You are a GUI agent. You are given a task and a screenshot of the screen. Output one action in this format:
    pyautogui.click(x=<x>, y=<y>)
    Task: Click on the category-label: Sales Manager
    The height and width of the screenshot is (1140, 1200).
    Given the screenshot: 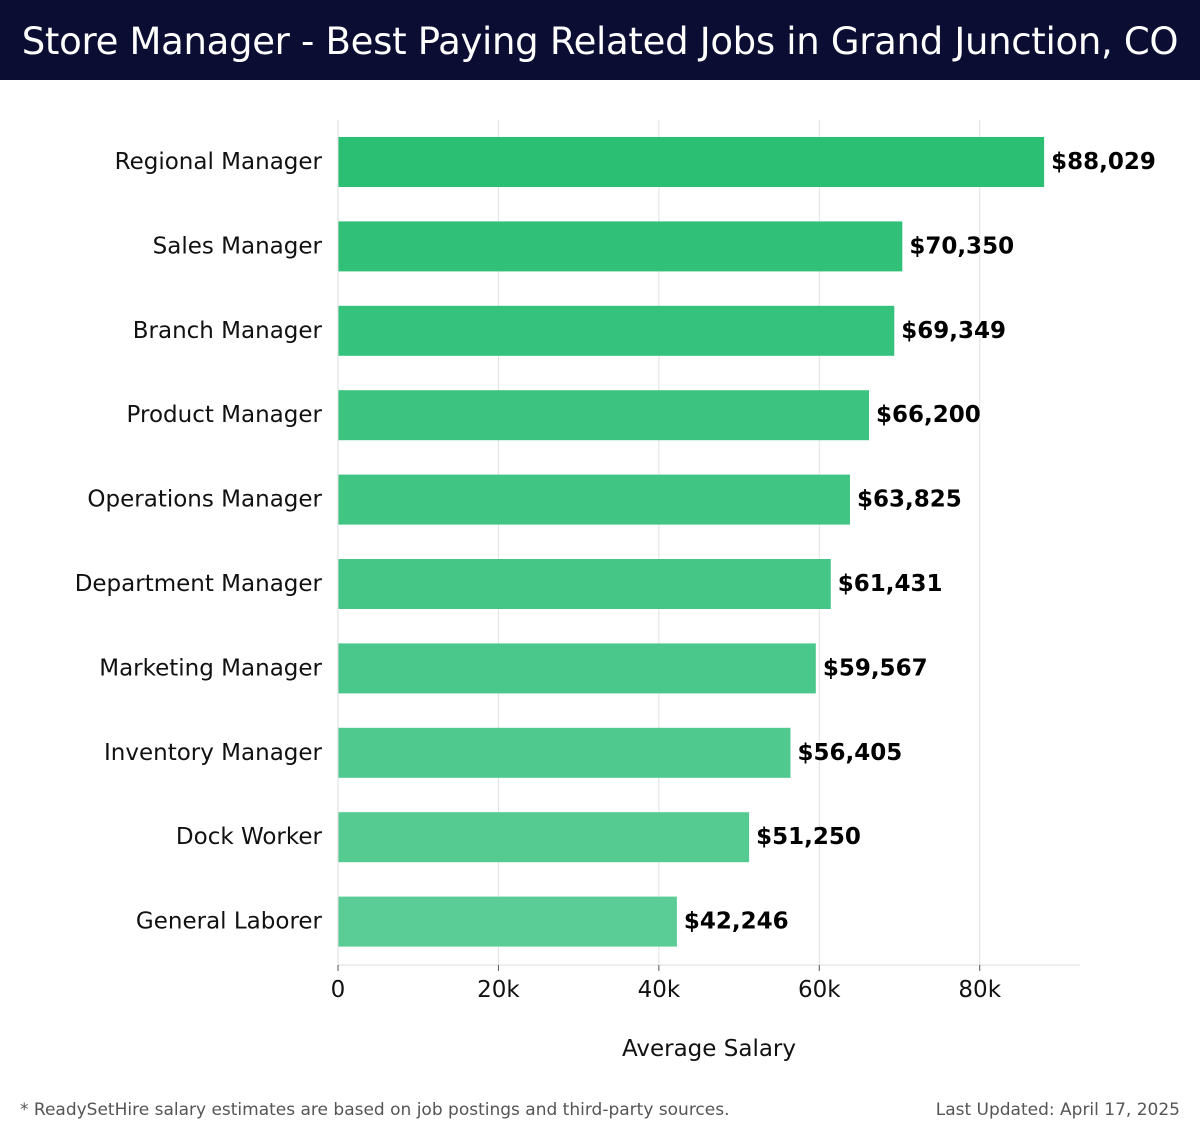 What is the action you would take?
    pyautogui.click(x=238, y=246)
    